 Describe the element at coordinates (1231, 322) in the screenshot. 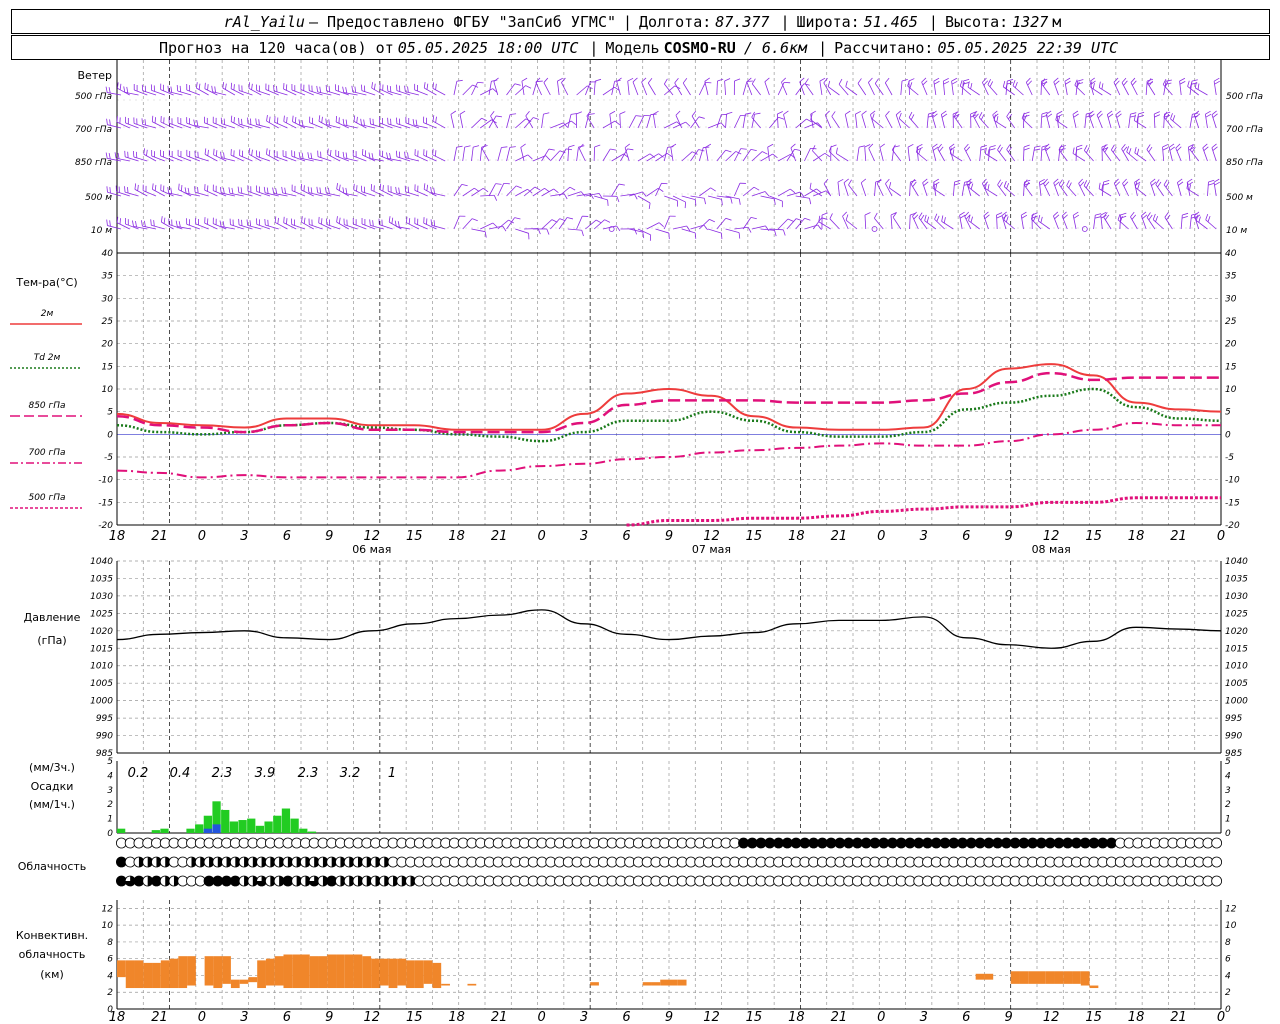

I see `temp-y-tick-right: 25` at that location.